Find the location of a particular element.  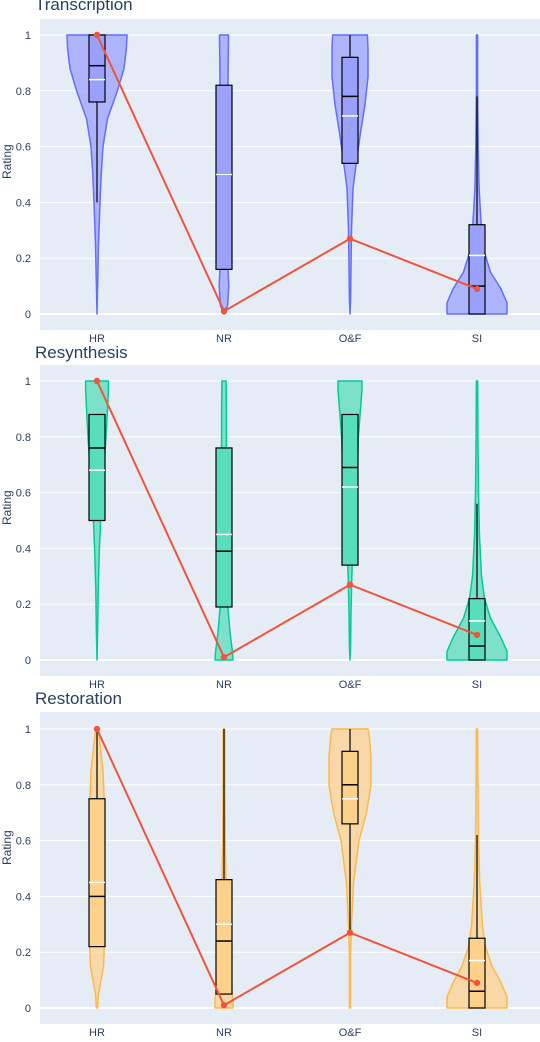

panel-title: Restoration is located at coordinates (78, 698).